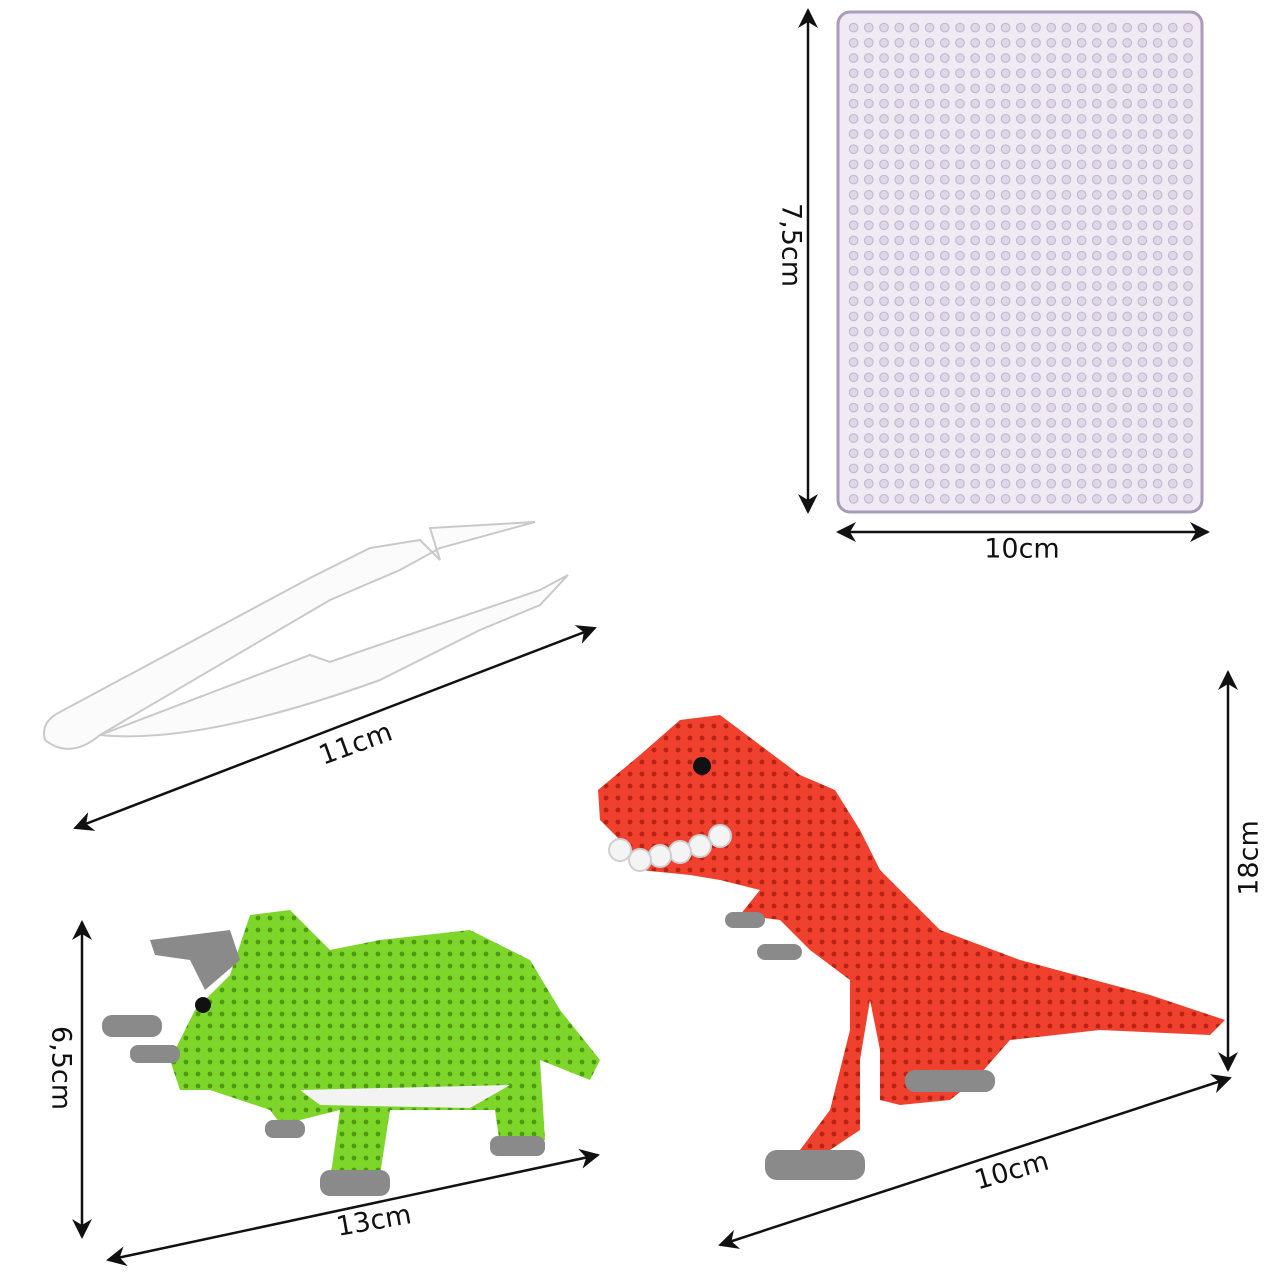 Image resolution: width=1280 pixels, height=1280 pixels. What do you see at coordinates (61, 1068) in the screenshot?
I see `dimension-label: 6,5cm` at bounding box center [61, 1068].